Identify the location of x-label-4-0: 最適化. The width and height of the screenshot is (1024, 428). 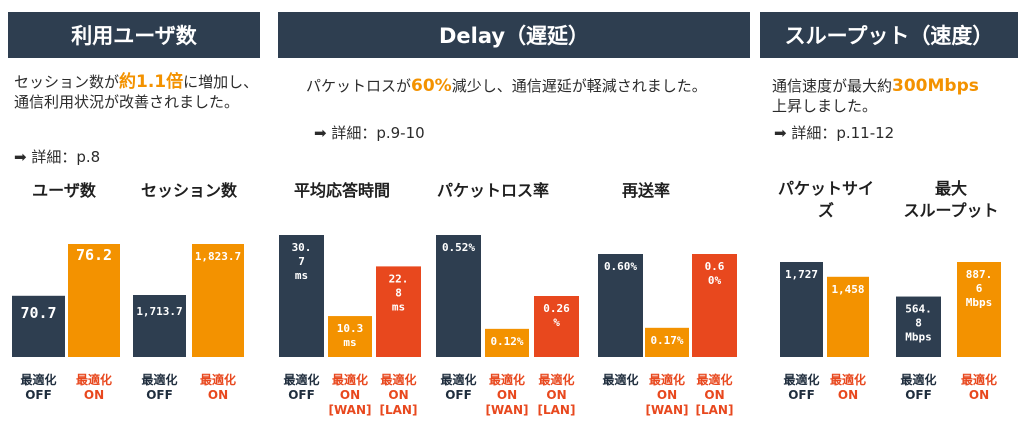
(620, 380).